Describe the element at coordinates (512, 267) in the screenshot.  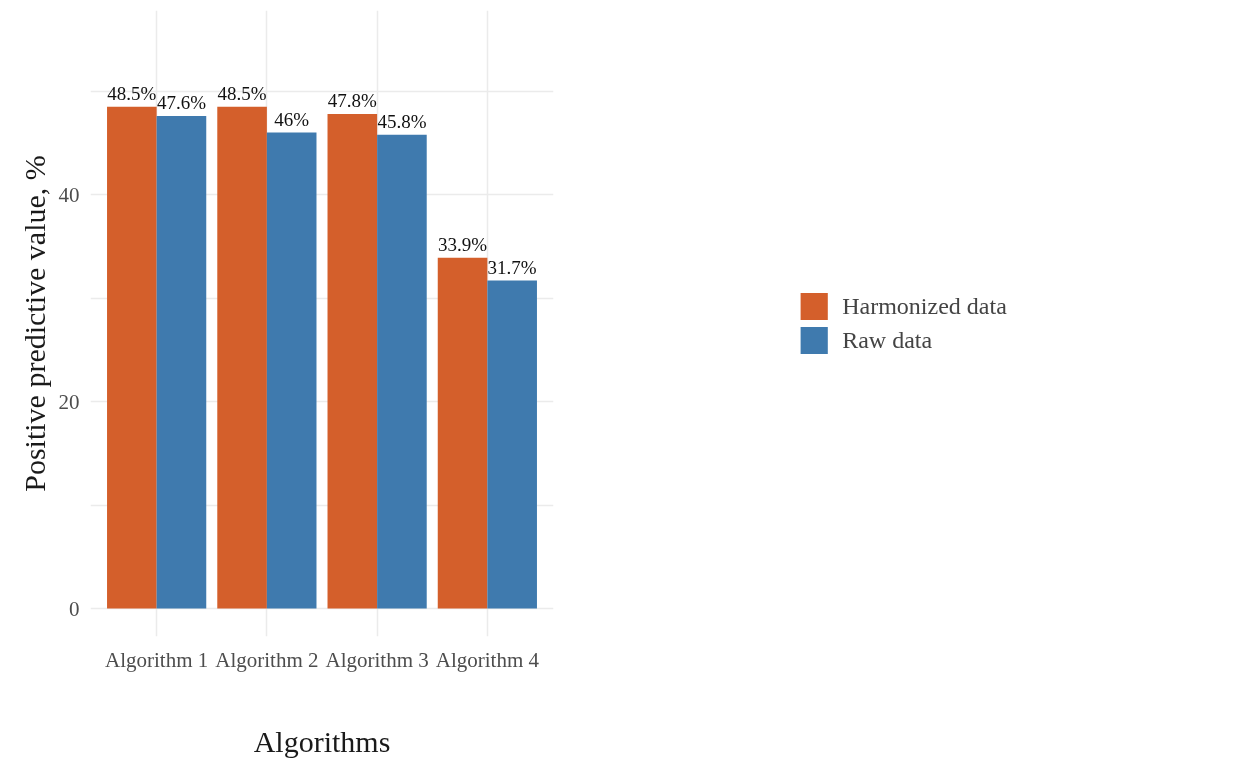
I see `data-label: 31.7%` at that location.